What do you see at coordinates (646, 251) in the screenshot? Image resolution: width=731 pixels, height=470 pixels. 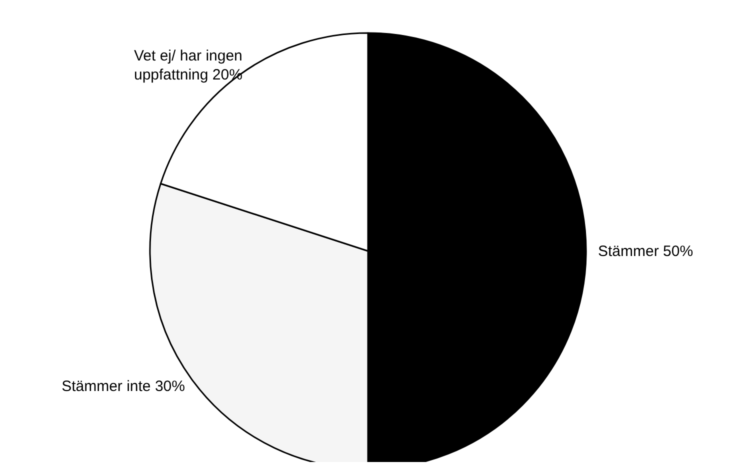 I see `slice-label: Stämmer 50%` at bounding box center [646, 251].